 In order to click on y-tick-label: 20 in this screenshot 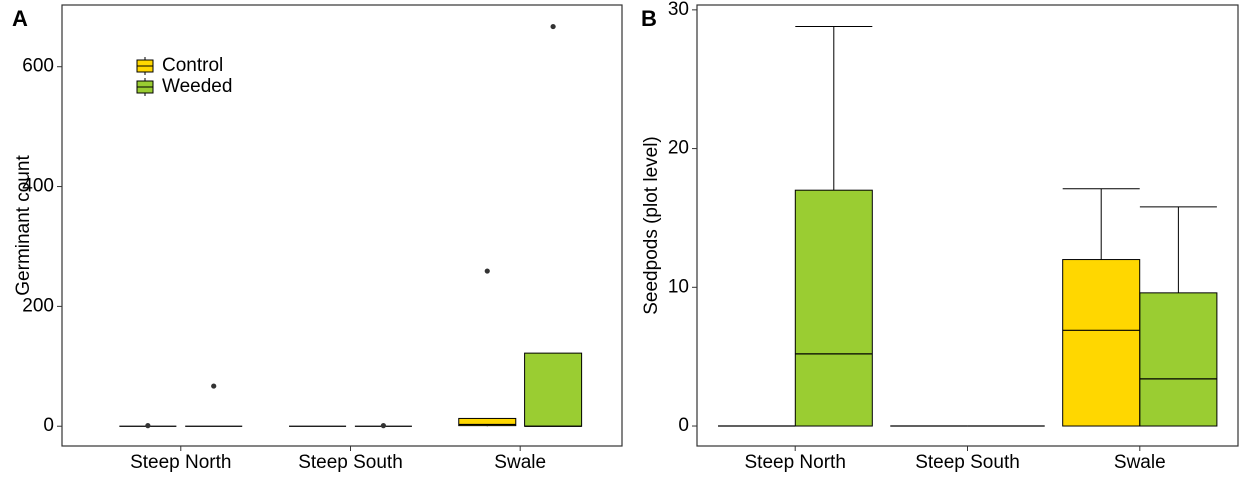, I will do `click(678, 148)`.